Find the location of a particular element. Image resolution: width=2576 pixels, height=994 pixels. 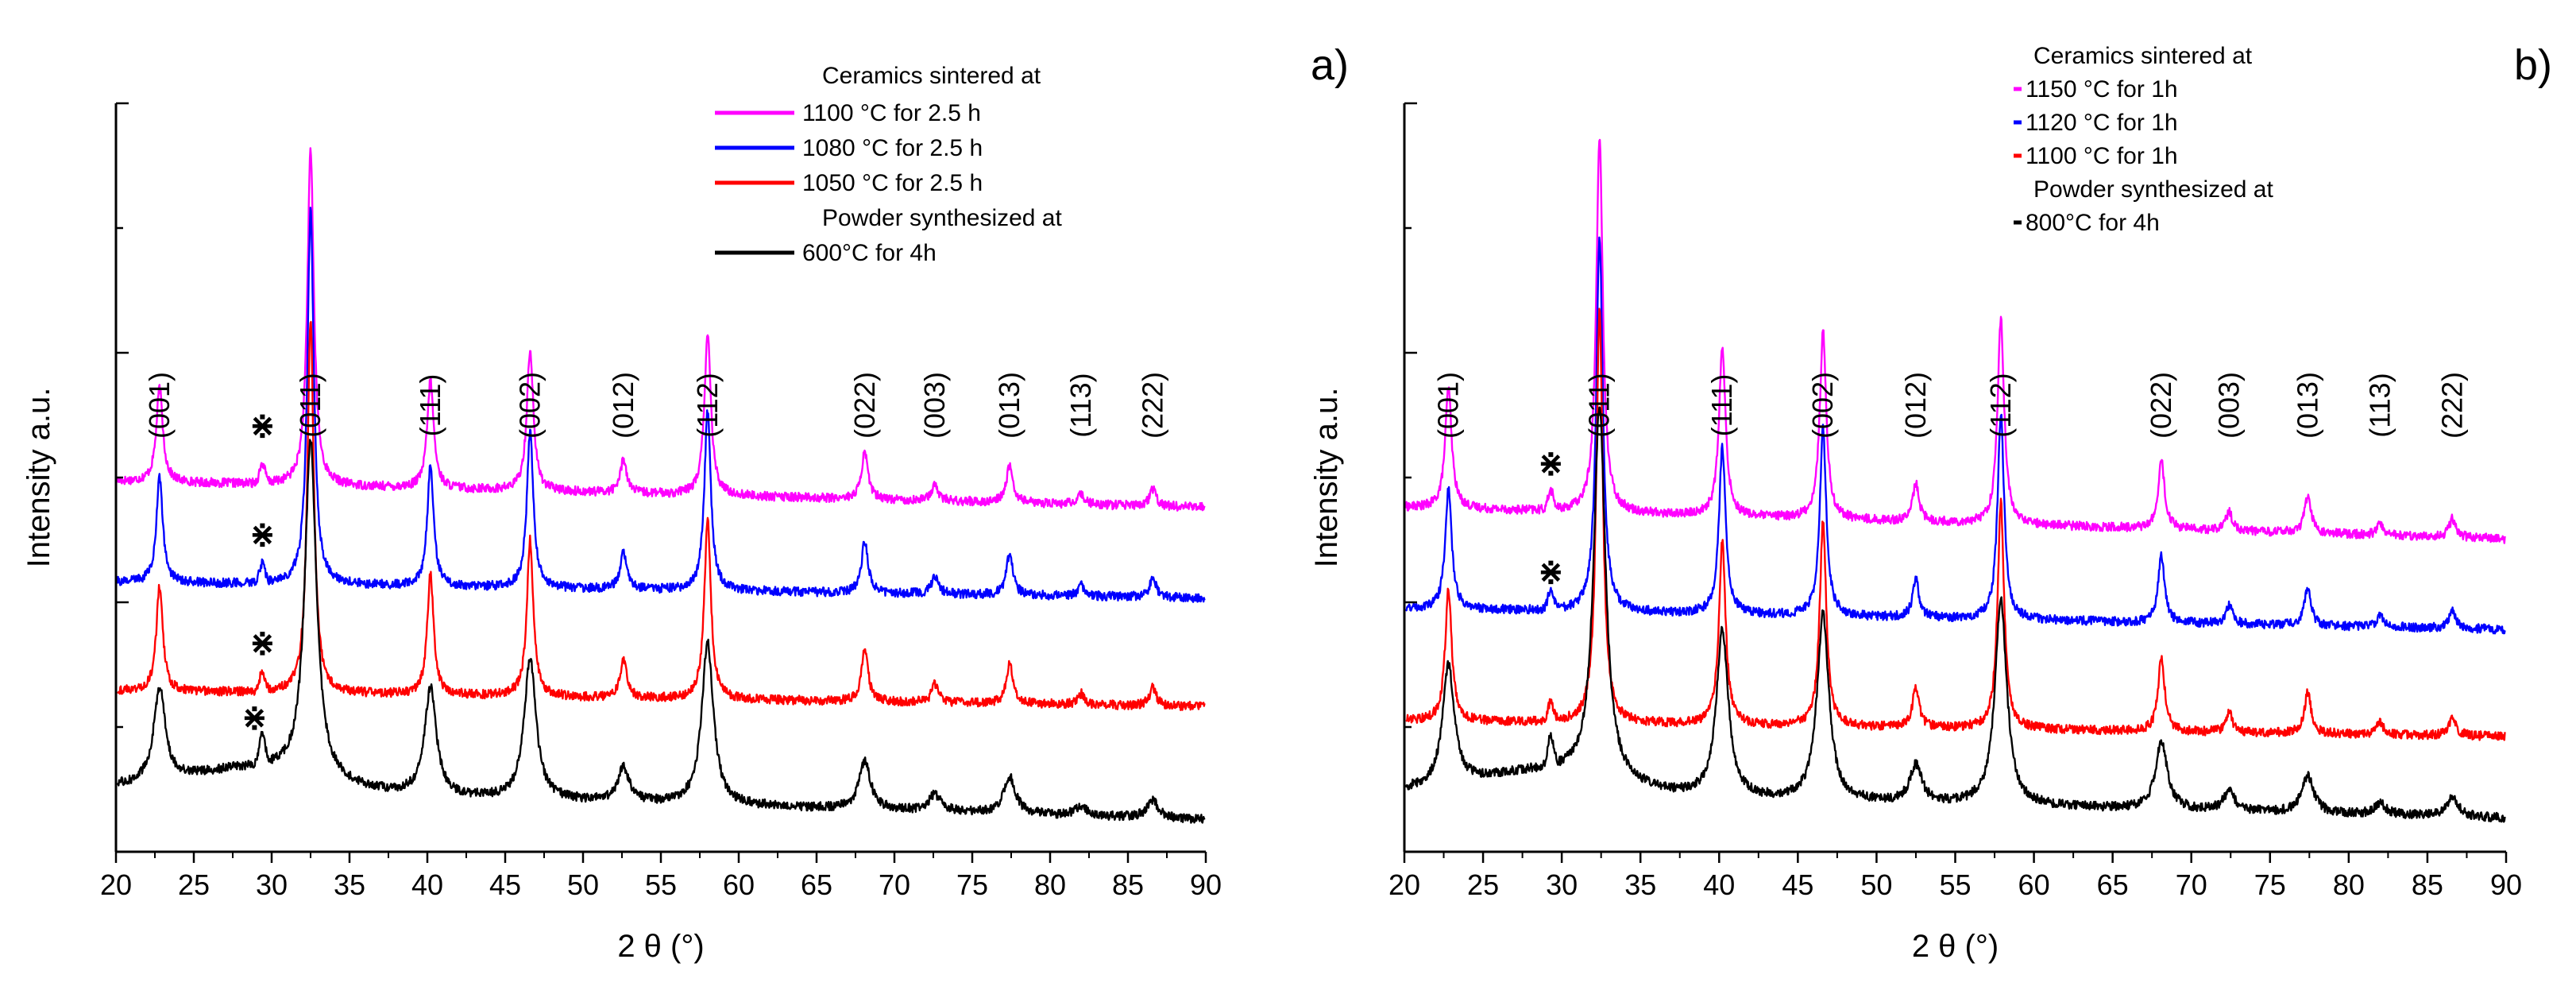

legend-entry-3: 600°C for 4h is located at coordinates (870, 253).